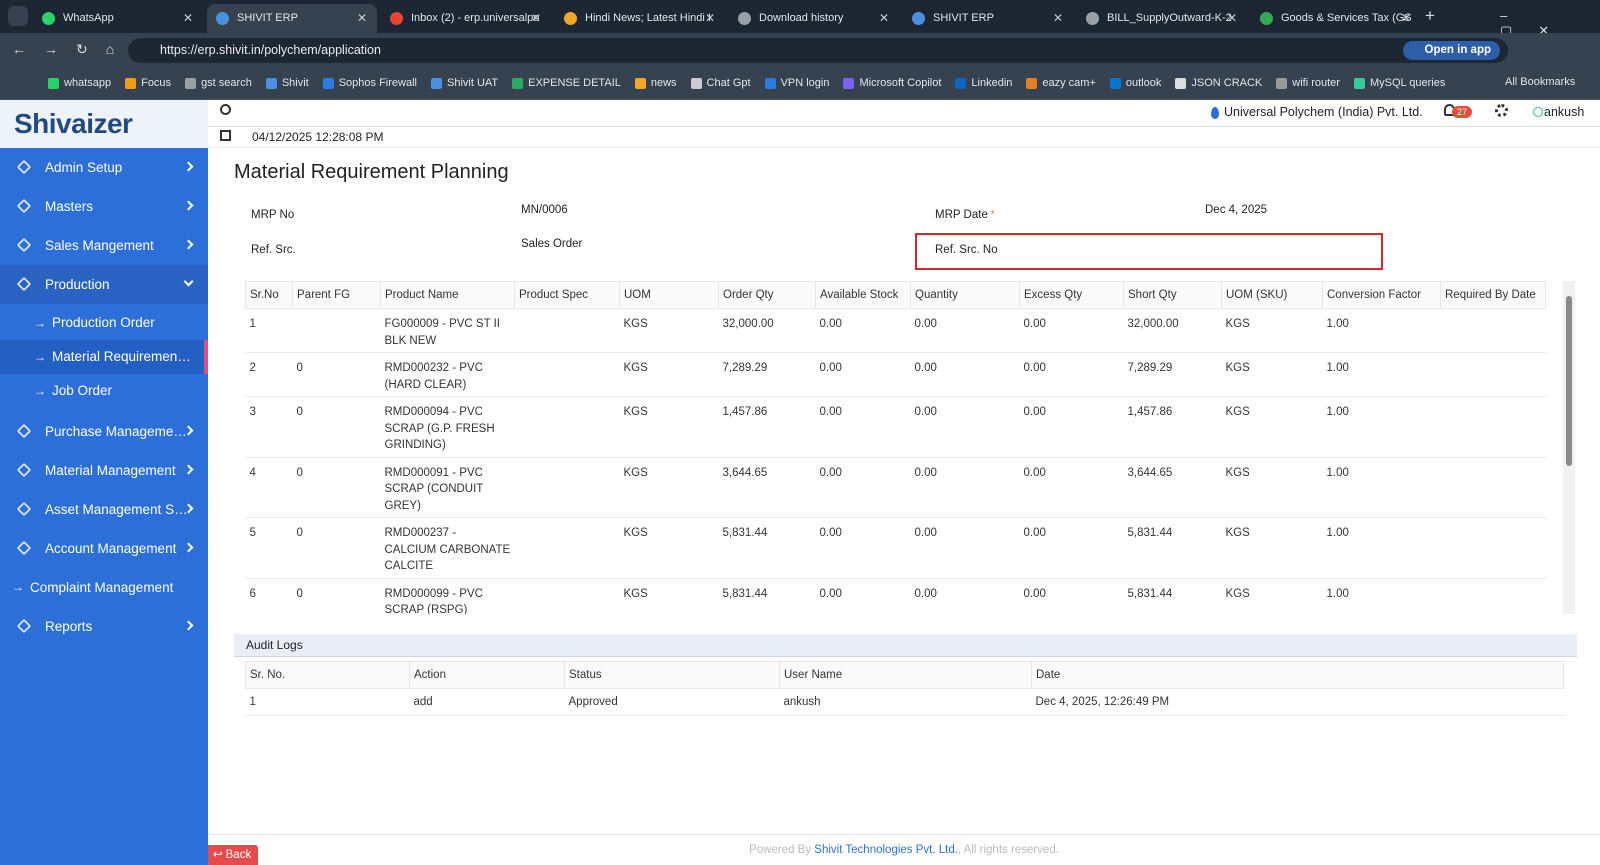 This screenshot has height=865, width=1600. I want to click on all-bookmarks: All Bookmarks, so click(1540, 82).